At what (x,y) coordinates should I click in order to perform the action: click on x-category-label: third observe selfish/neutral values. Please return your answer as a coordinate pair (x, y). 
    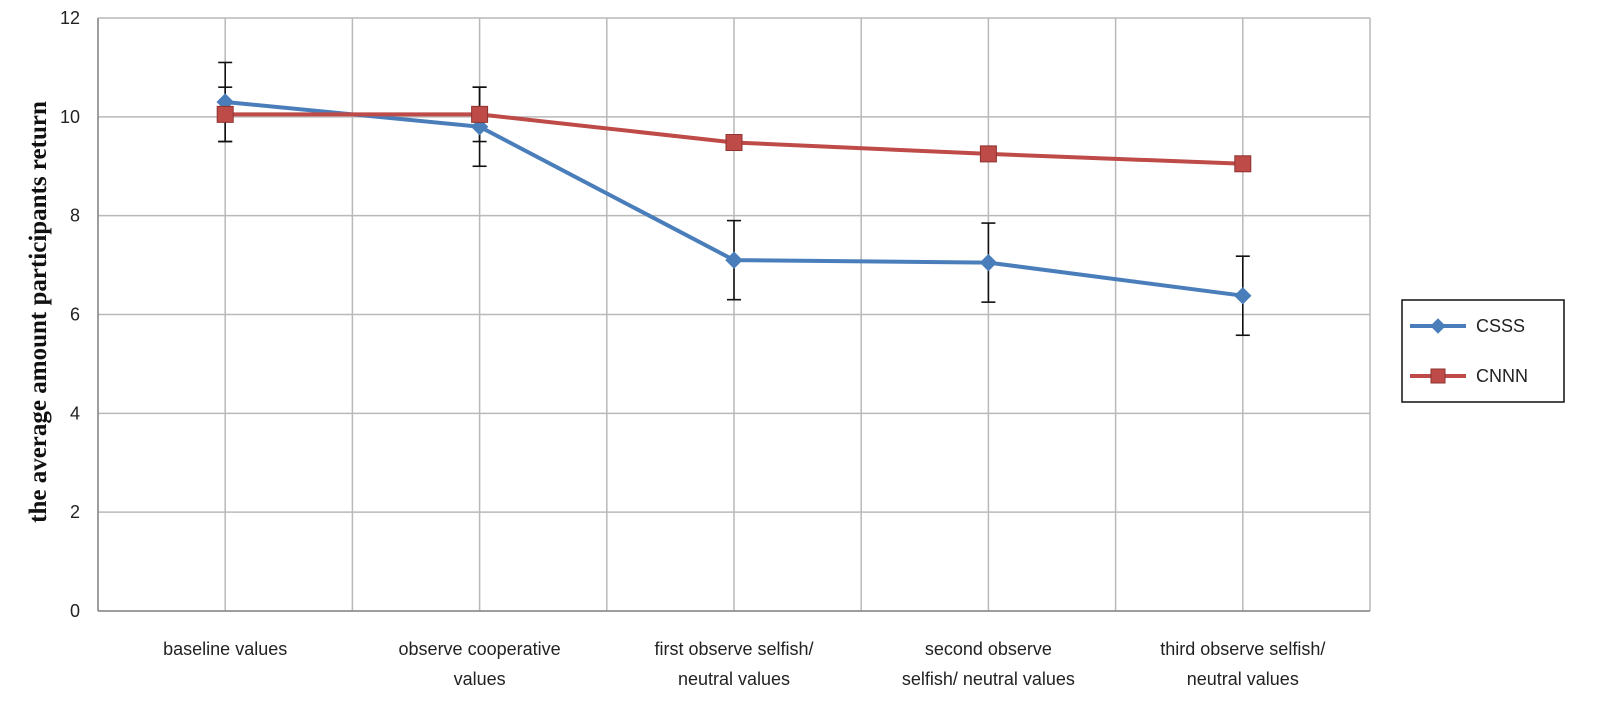
    Looking at the image, I should click on (1242, 664).